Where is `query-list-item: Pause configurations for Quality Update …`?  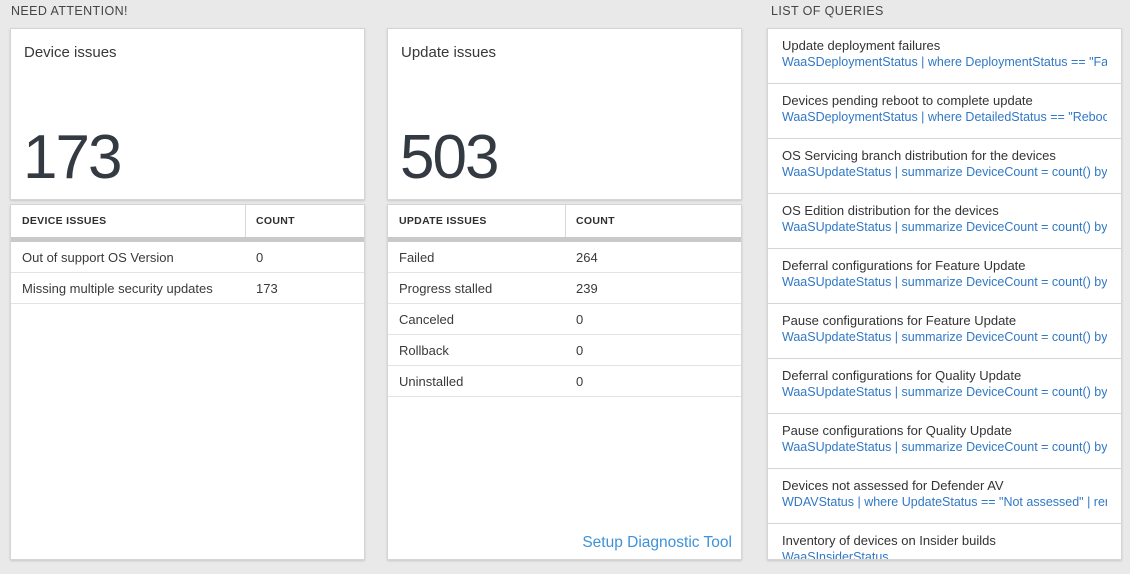 query-list-item: Pause configurations for Quality Update … is located at coordinates (944, 441).